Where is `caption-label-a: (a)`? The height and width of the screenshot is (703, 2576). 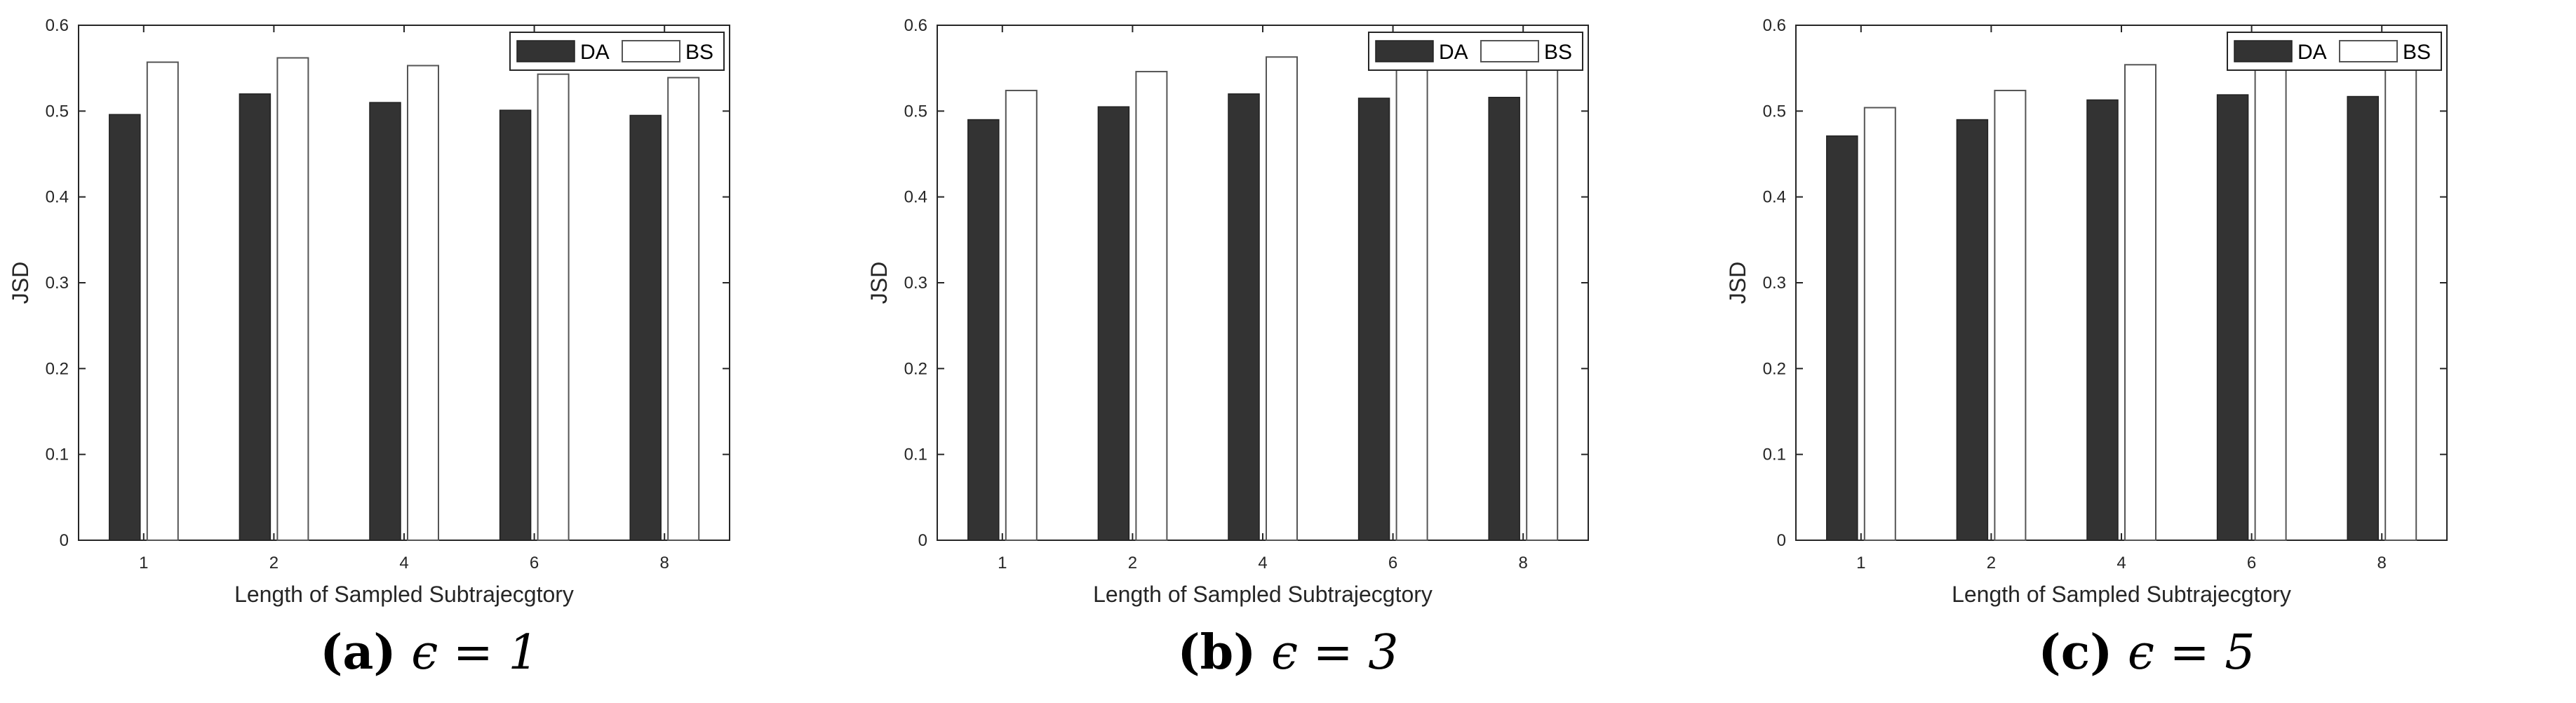
caption-label-a: (a) is located at coordinates (358, 652).